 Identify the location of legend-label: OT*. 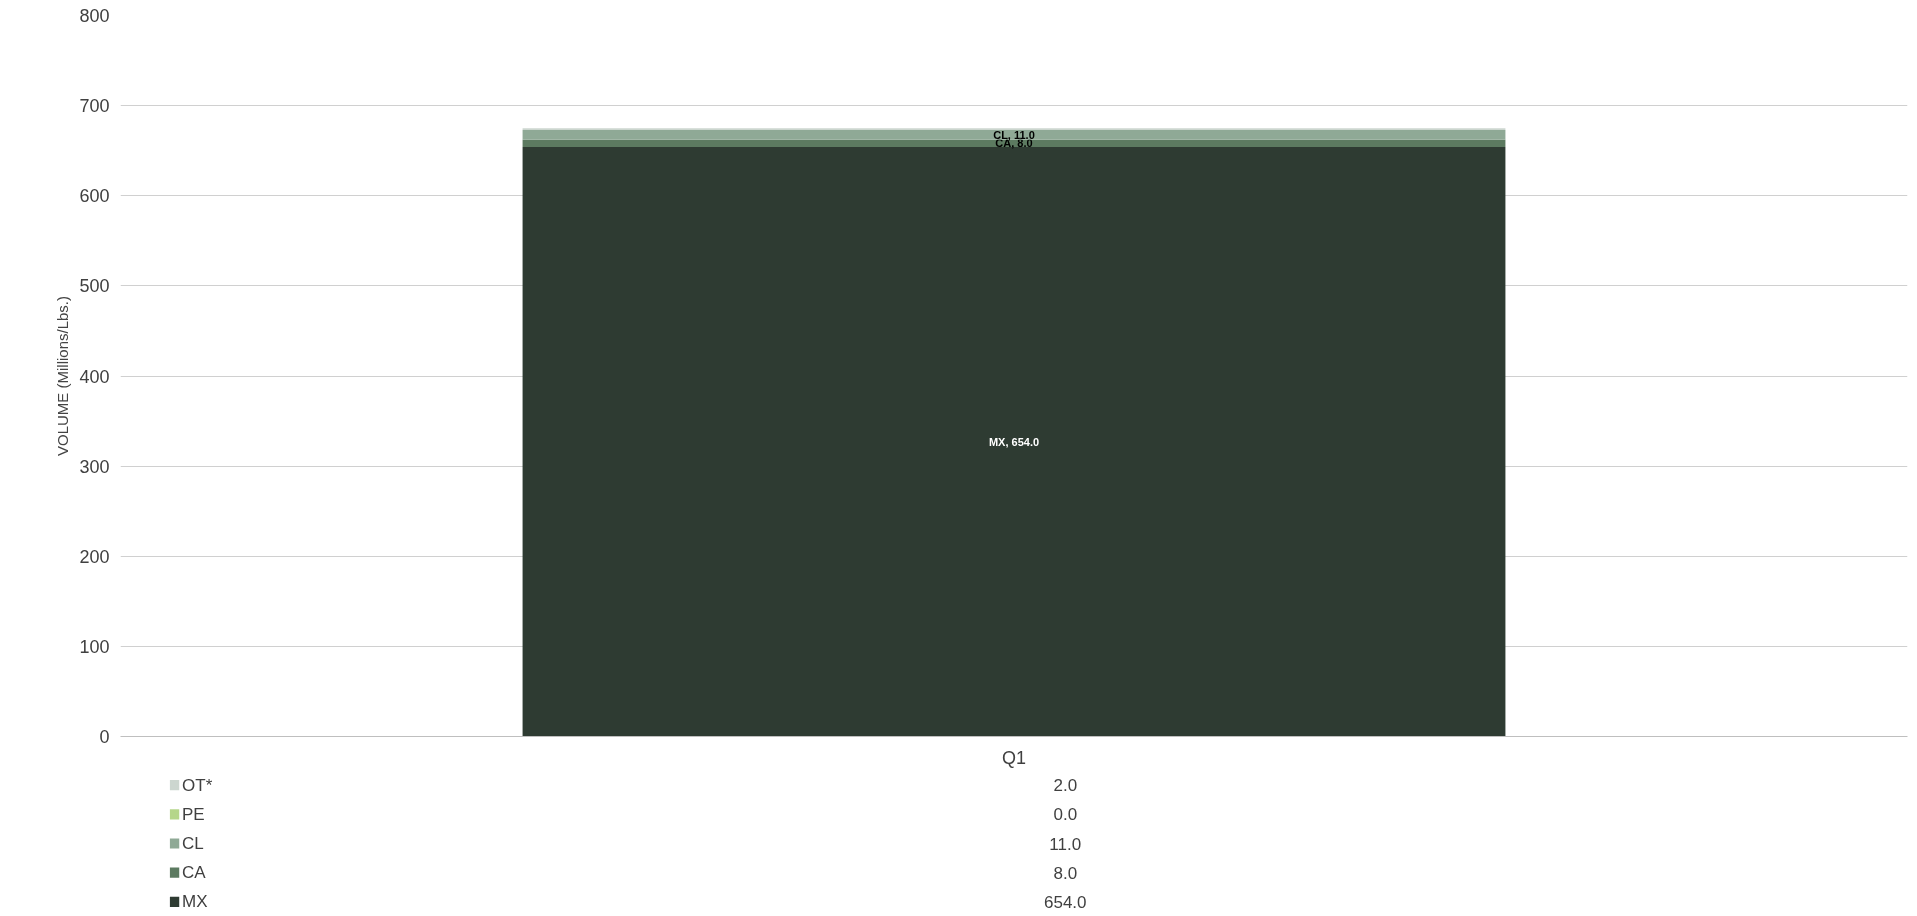
(197, 785).